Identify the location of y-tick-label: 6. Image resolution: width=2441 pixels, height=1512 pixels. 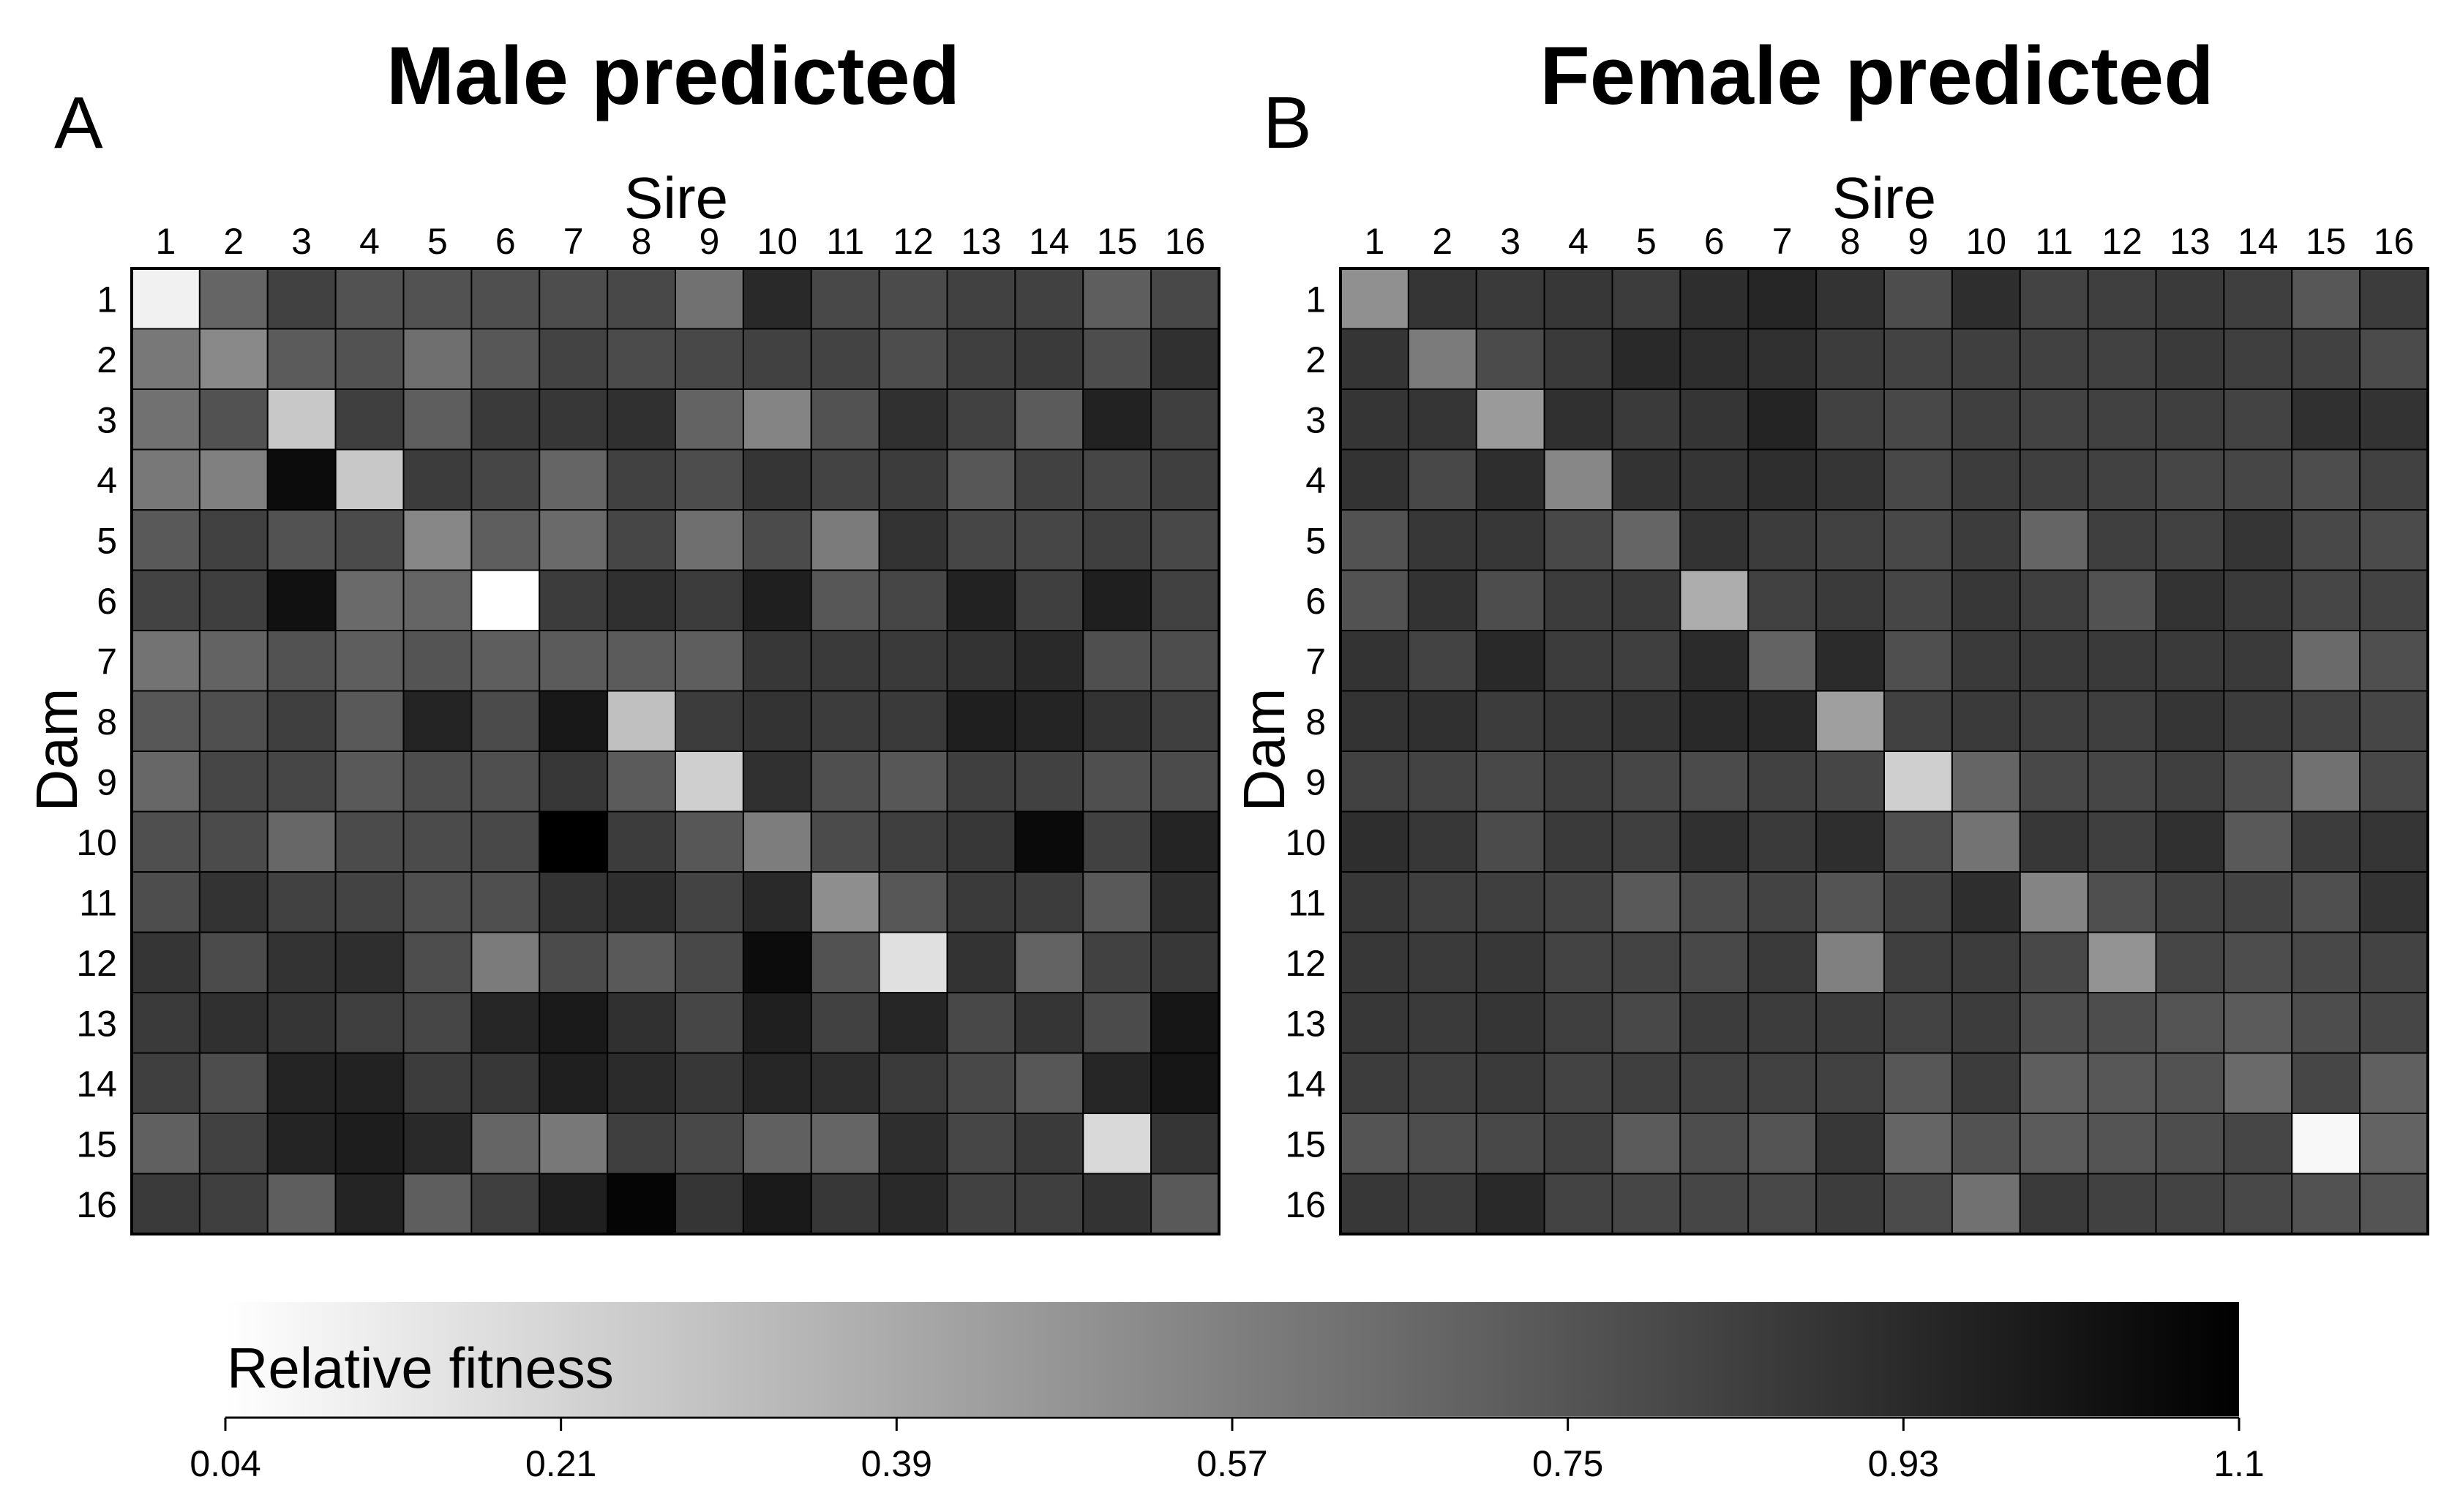
(1315, 601).